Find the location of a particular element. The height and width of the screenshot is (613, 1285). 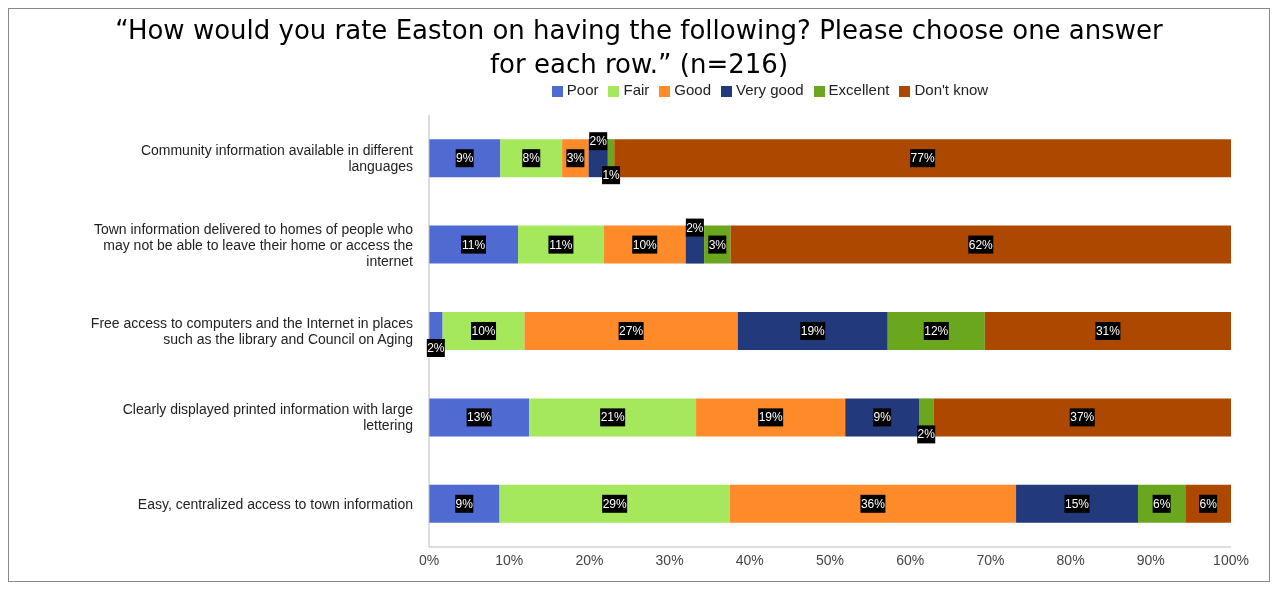

y-tick-label: Free access to computers and the Internet in places such as the library and Council on Aging is located at coordinates (251, 331).